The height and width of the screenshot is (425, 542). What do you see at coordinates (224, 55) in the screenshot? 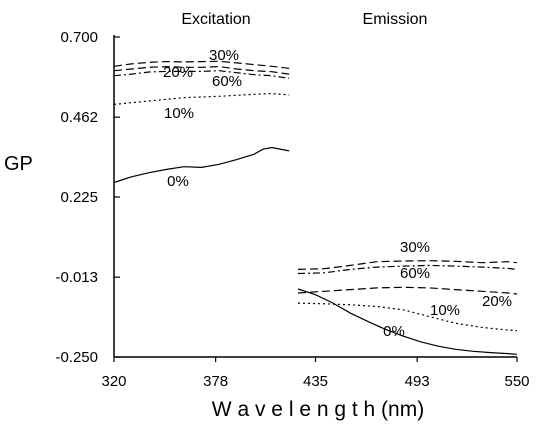
I see `series-label-excitation-30pct: 30%` at bounding box center [224, 55].